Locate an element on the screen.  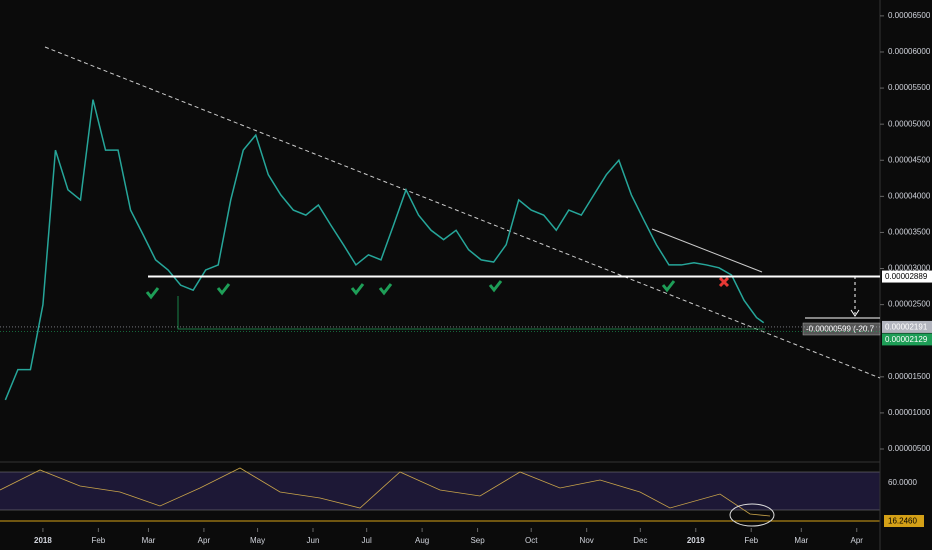
rsi-value-box is located at coordinates (904, 521).